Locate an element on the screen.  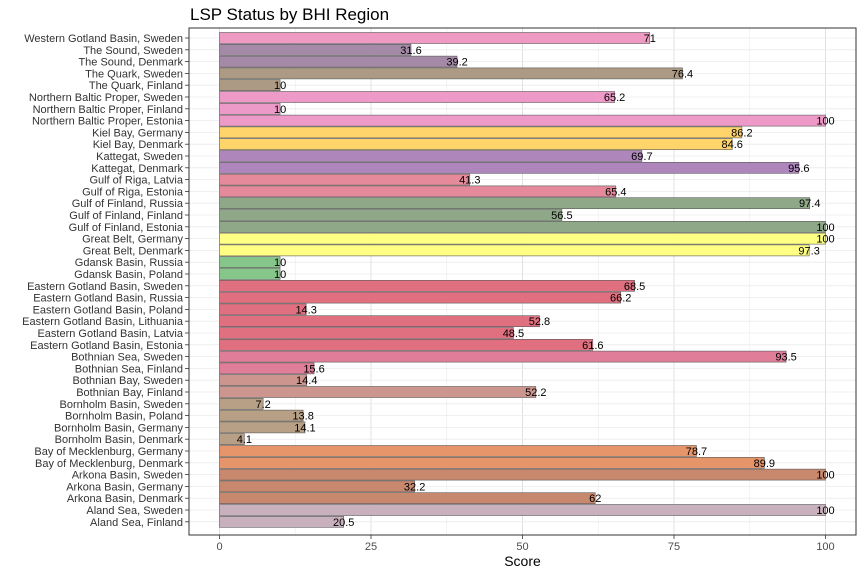
bar-value-label: 66.2 is located at coordinates (620, 299).